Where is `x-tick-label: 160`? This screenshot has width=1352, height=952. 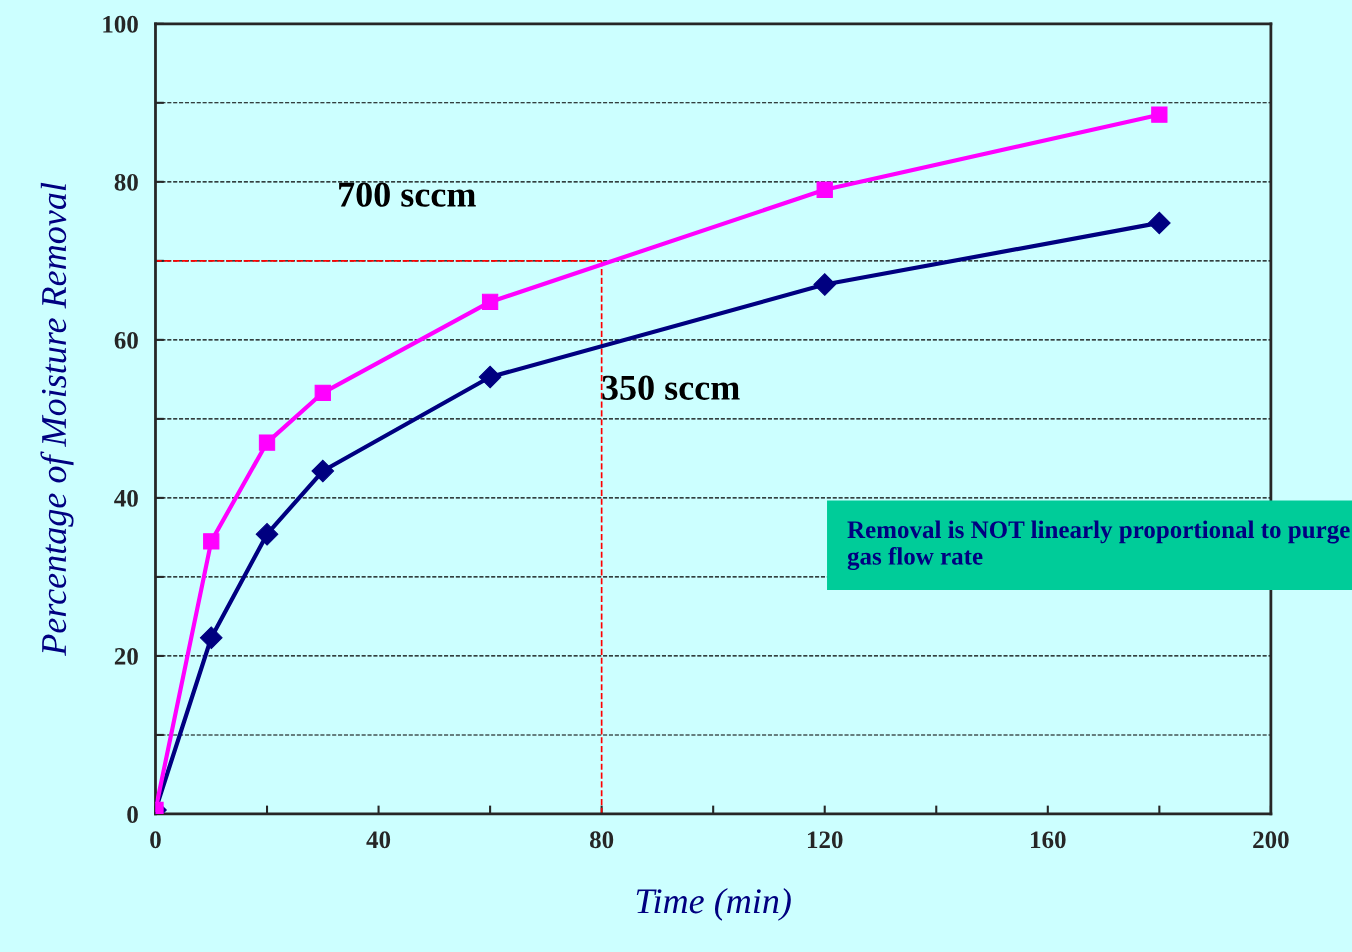
x-tick-label: 160 is located at coordinates (1048, 840).